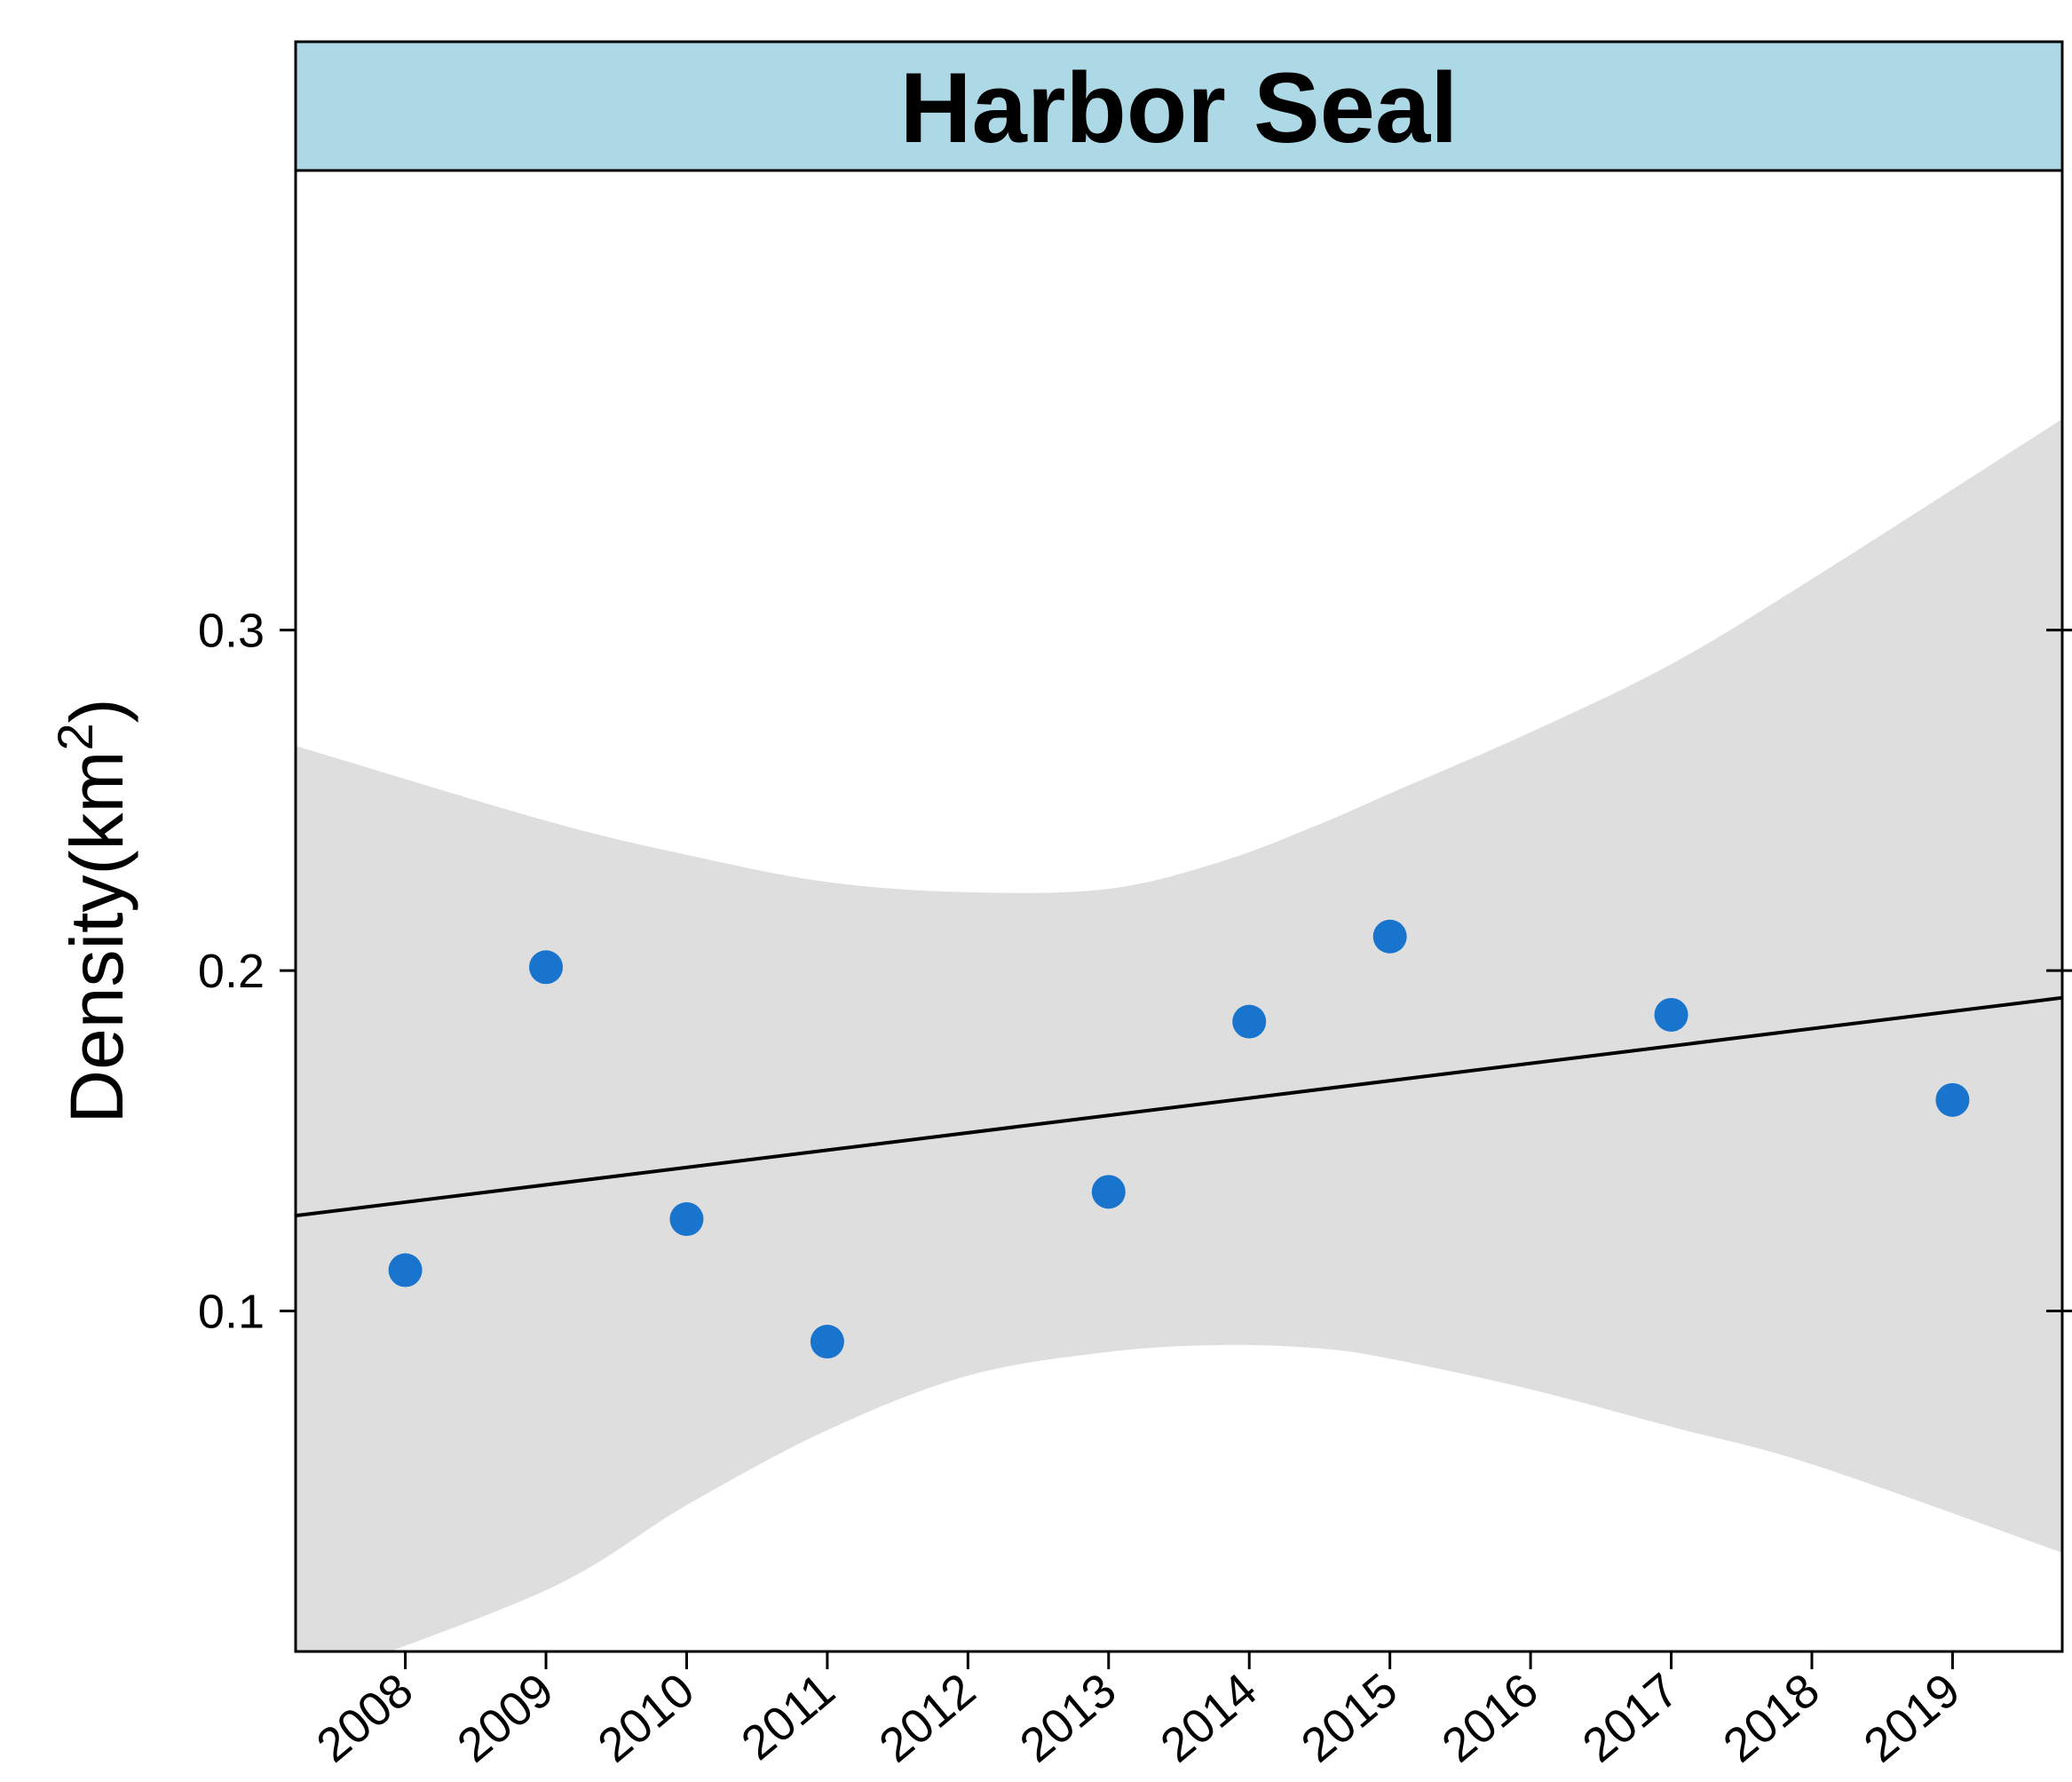  Describe the element at coordinates (1631, 1718) in the screenshot. I see `x-tick-label: 2017` at that location.